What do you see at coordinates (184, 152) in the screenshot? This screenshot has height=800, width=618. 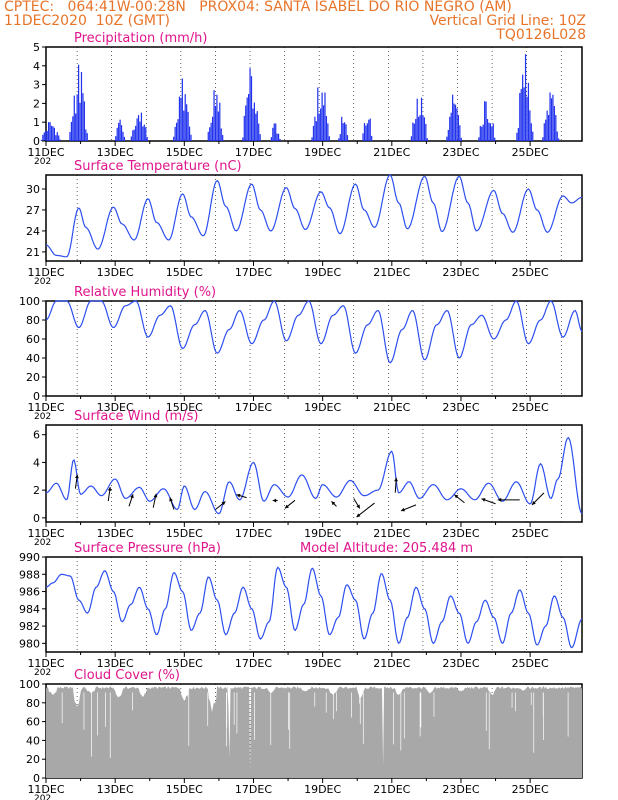 I see `precipitation-xtick-label: 15DEC` at bounding box center [184, 152].